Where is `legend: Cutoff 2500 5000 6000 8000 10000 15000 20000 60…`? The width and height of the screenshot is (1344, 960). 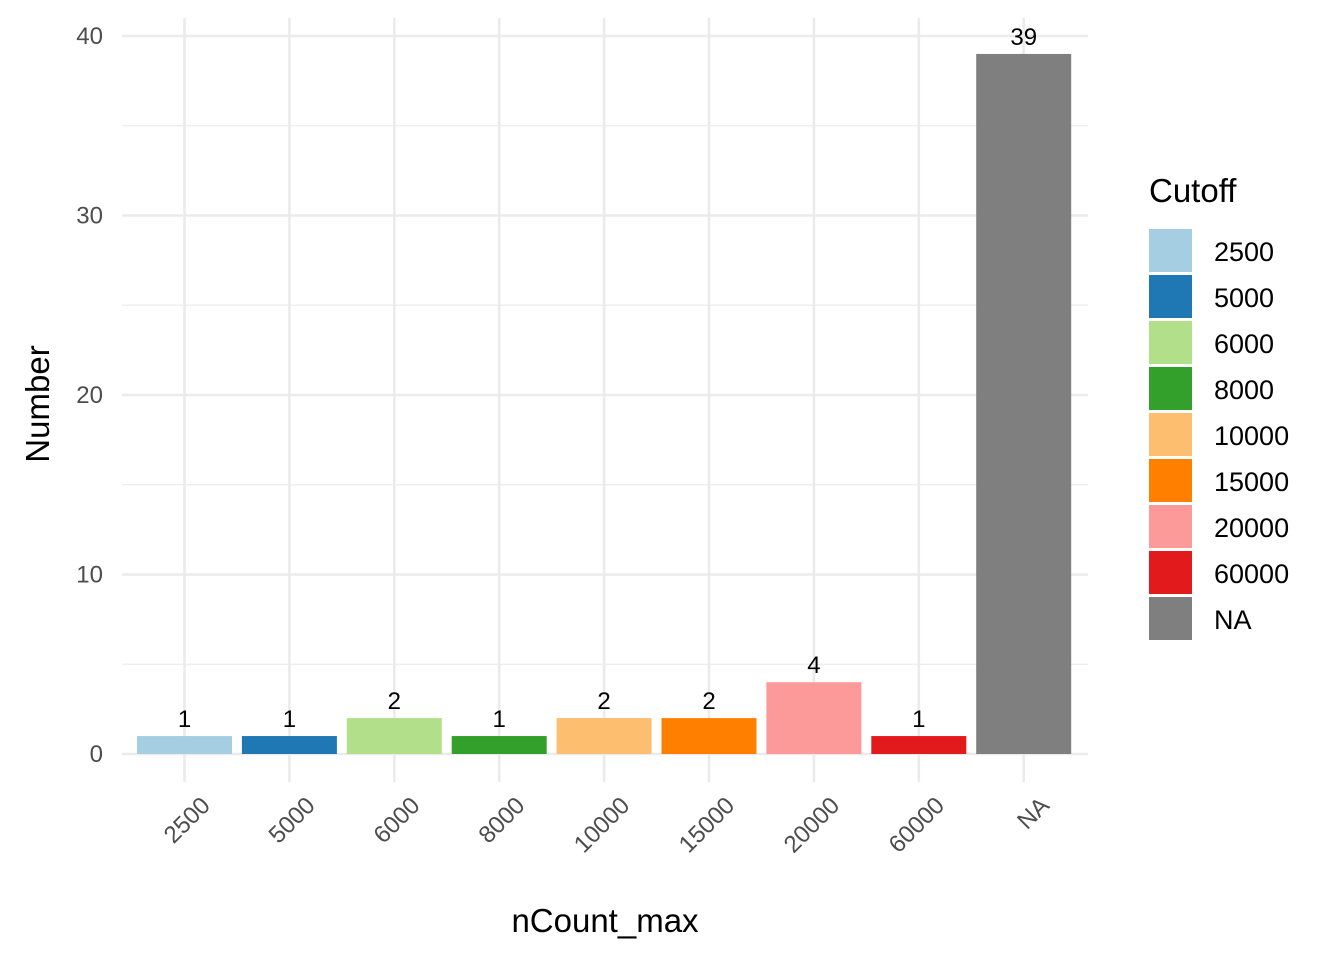 legend: Cutoff 2500 5000 6000 8000 10000 15000 20000 60… is located at coordinates (1219, 406).